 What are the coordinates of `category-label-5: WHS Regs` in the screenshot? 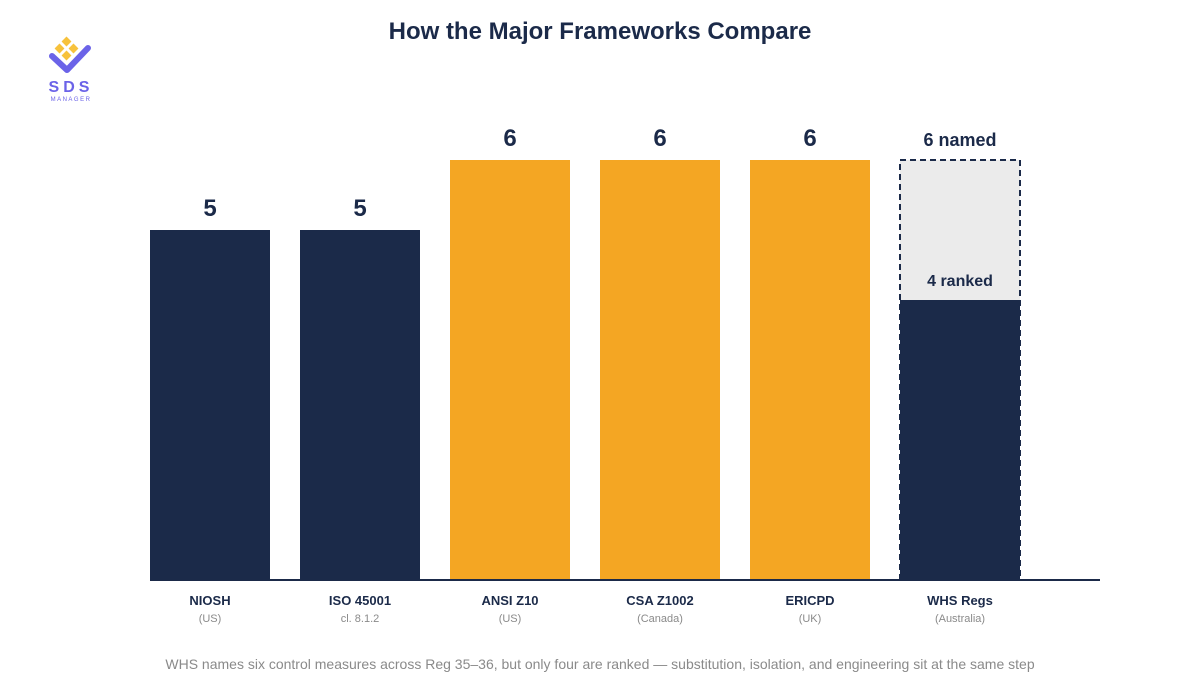 It's located at (960, 600).